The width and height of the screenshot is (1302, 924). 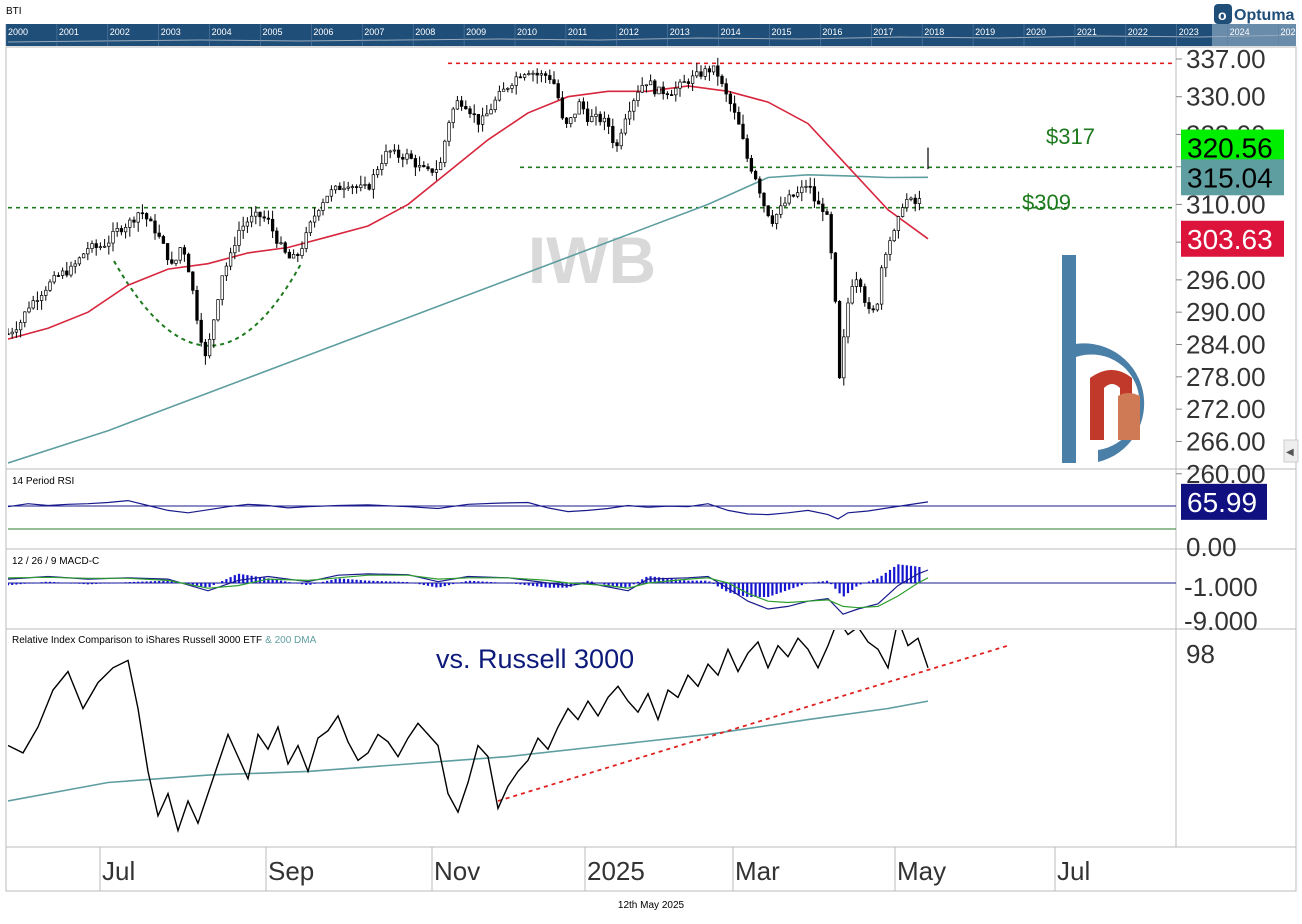 What do you see at coordinates (577, 32) in the screenshot?
I see `timeline-year: 2011` at bounding box center [577, 32].